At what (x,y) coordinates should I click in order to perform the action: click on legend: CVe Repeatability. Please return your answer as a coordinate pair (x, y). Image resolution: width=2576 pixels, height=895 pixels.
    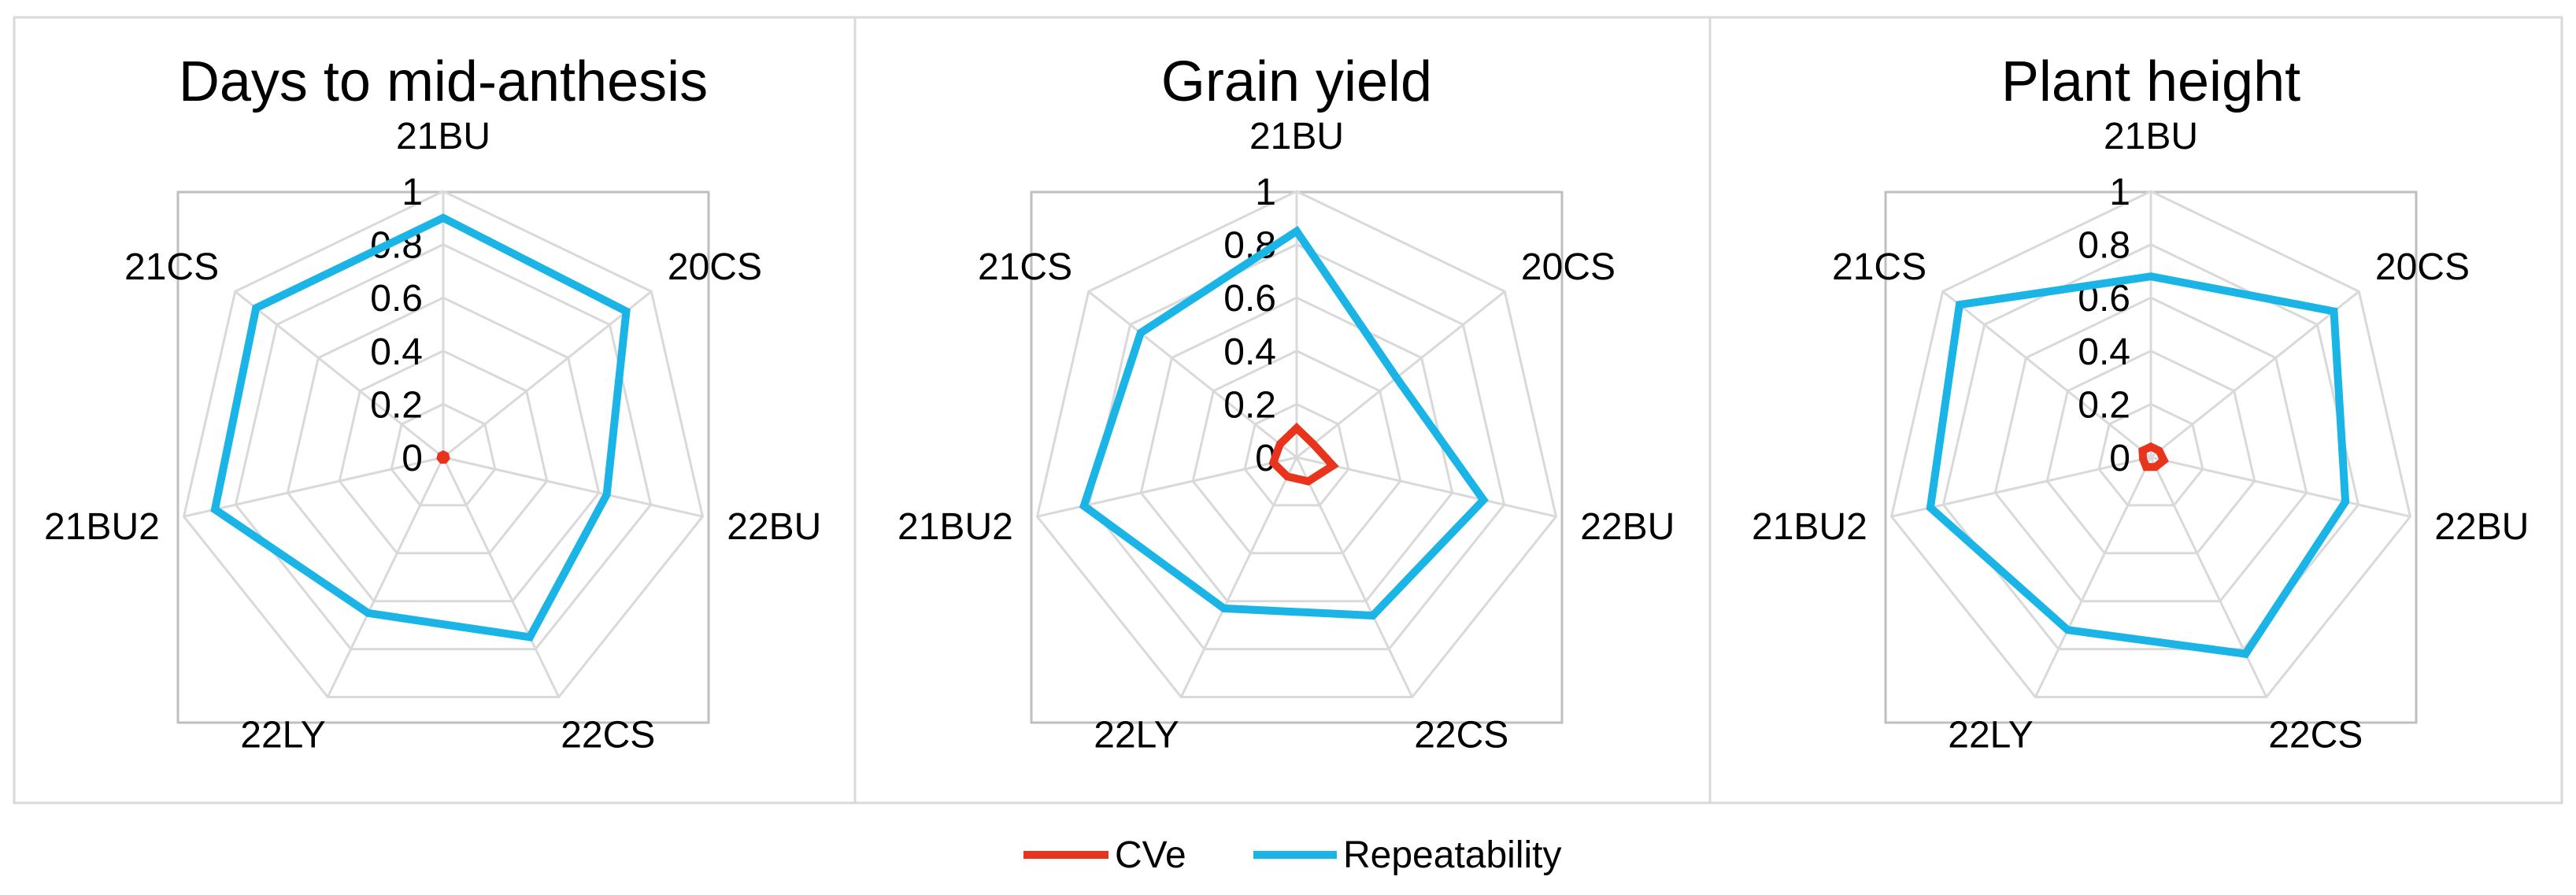
    Looking at the image, I should click on (1292, 855).